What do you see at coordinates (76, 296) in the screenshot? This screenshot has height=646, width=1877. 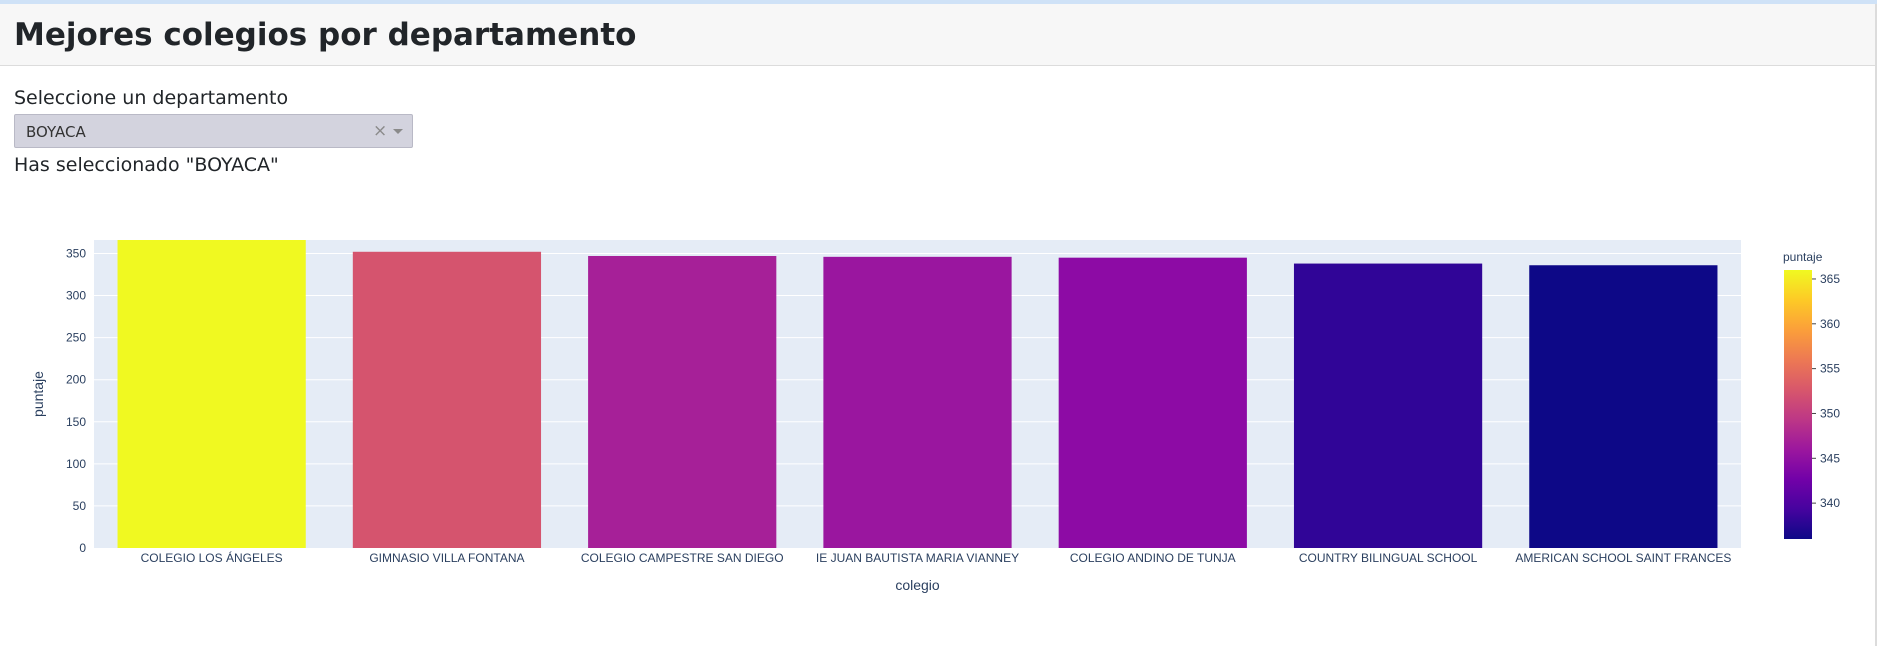 I see `y-tick-label: 300` at bounding box center [76, 296].